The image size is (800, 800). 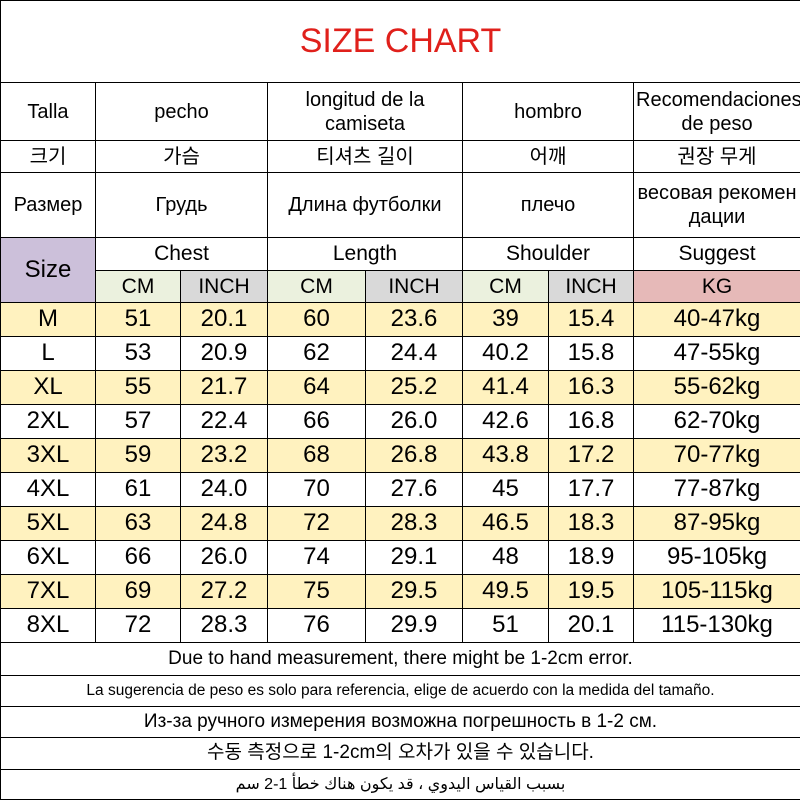 I want to click on value-cell: 43.8, so click(x=505, y=455).